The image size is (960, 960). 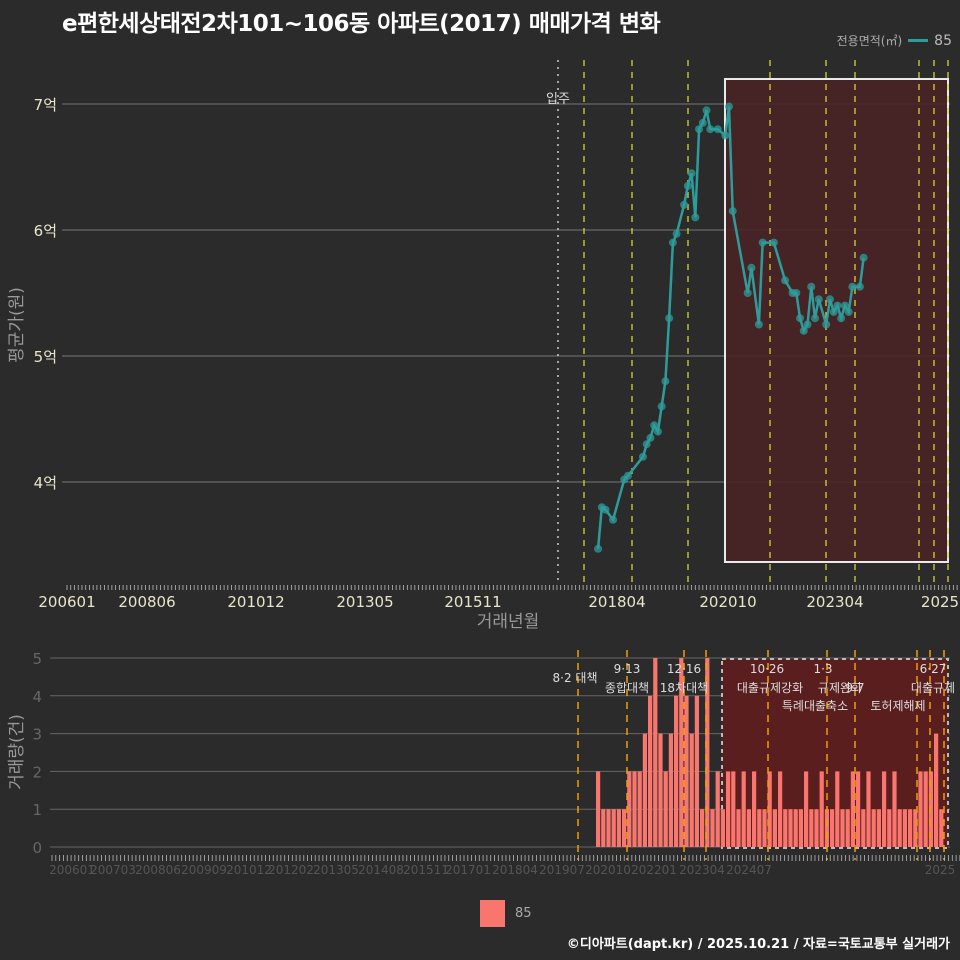 I want to click on svg-text: 202201, so click(x=654, y=870).